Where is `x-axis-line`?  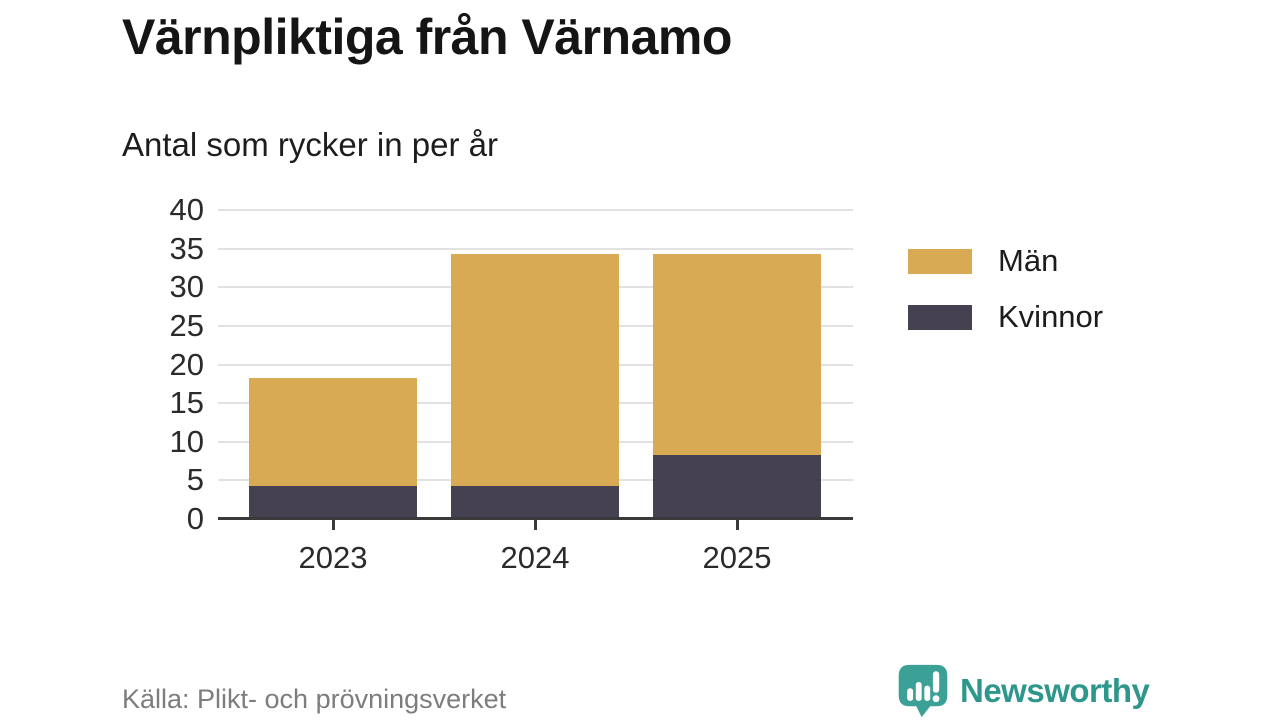 x-axis-line is located at coordinates (535, 518).